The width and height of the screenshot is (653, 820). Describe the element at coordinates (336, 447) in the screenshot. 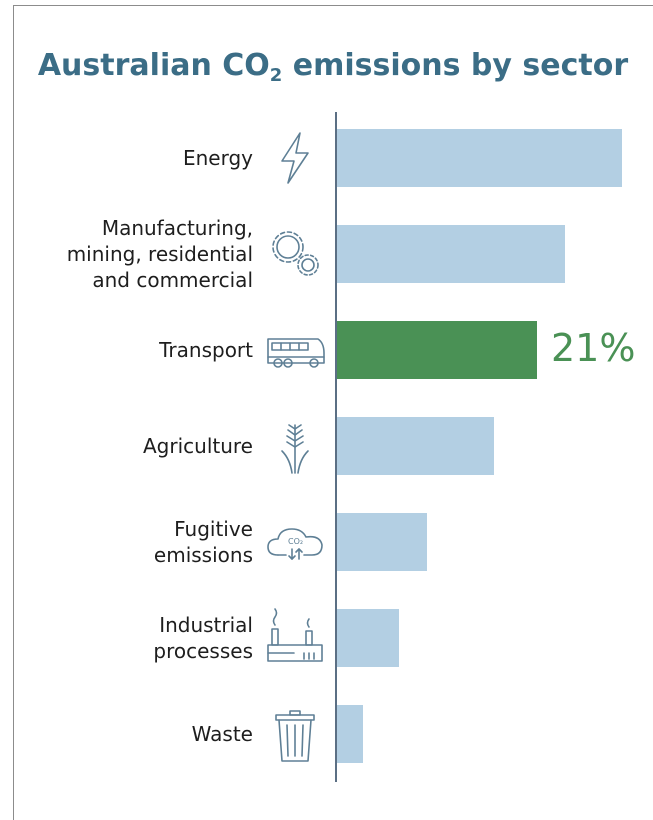

I see `category-axis-line` at that location.